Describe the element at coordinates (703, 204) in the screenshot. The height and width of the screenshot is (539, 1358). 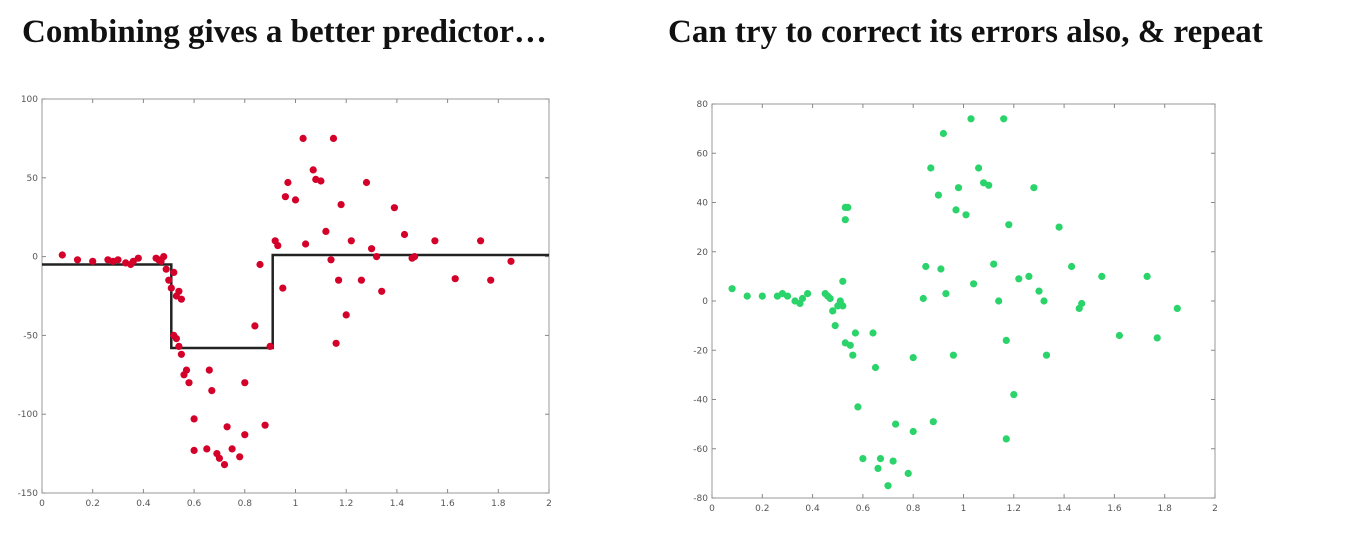
I see `y-tick-label: 40` at that location.